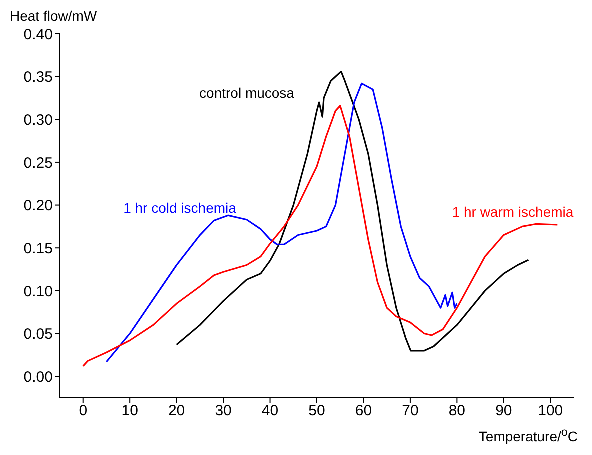  Describe the element at coordinates (410, 411) in the screenshot. I see `x-tick-label: 70` at that location.